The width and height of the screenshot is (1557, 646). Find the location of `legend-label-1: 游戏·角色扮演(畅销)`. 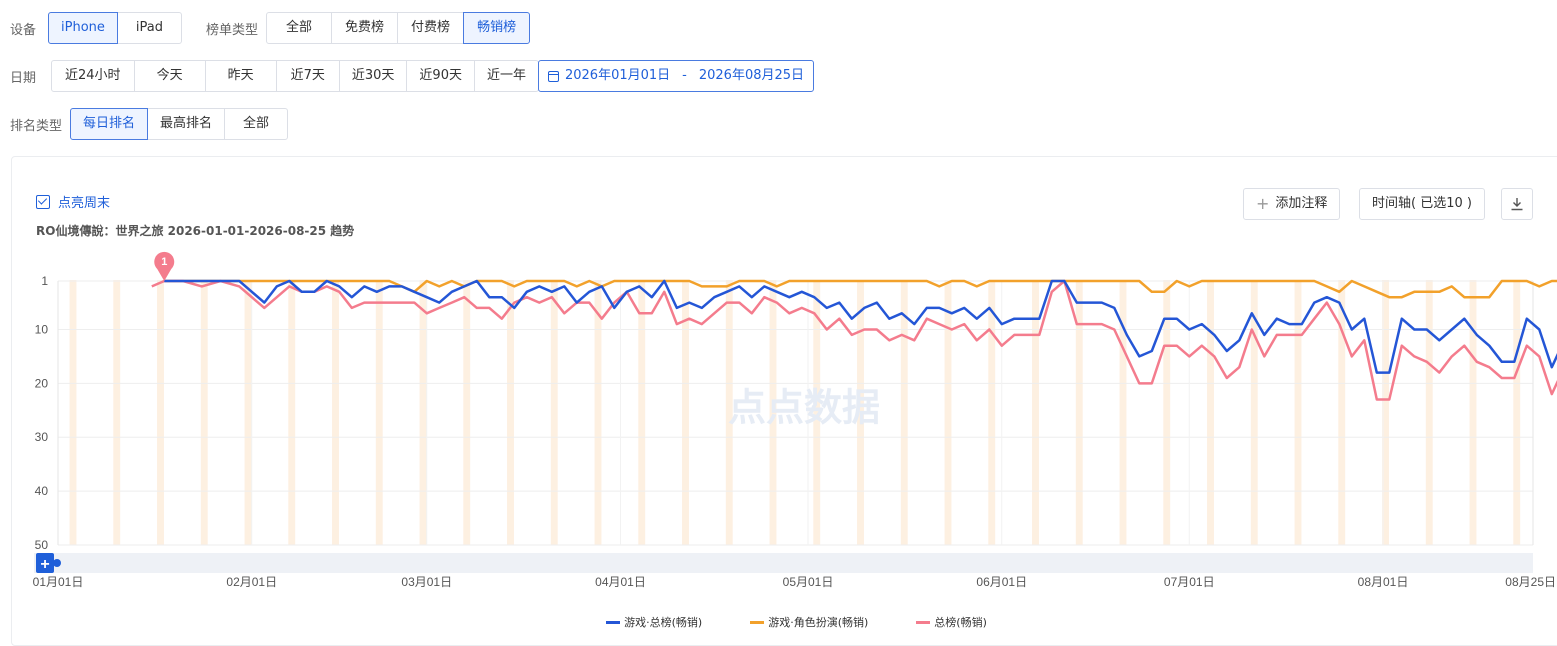

legend-label-1: 游戏·角色扮演(畅销) is located at coordinates (818, 622).